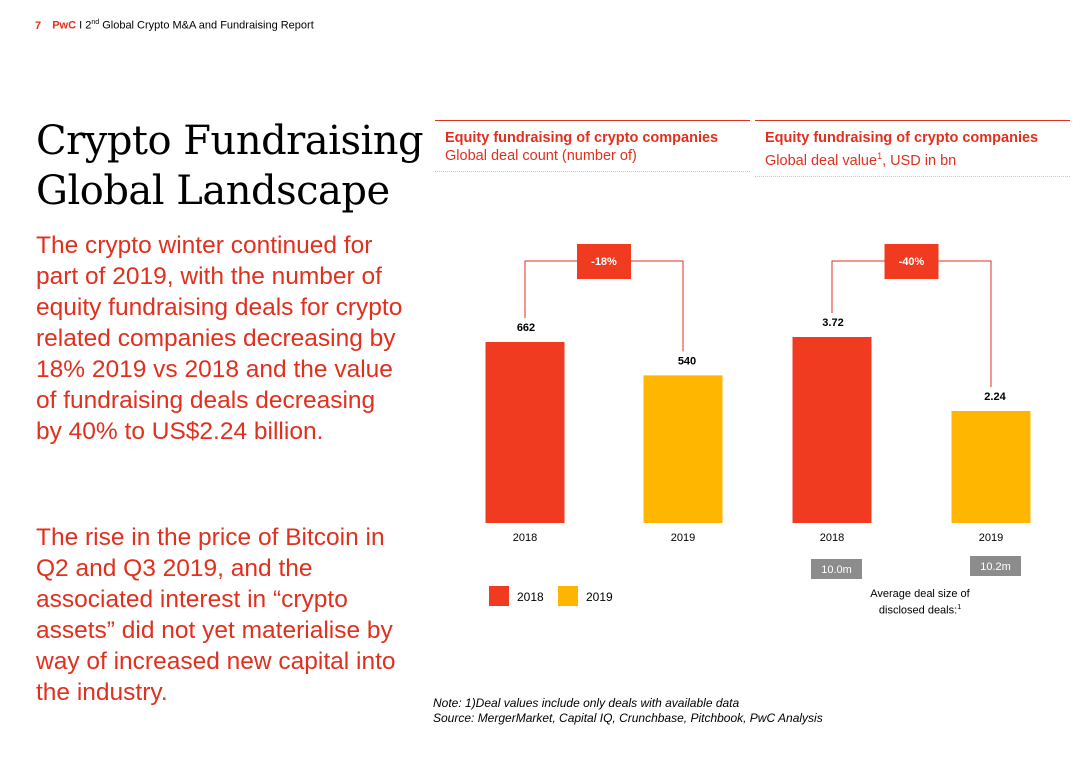  What do you see at coordinates (530, 597) in the screenshot?
I see `legend-label-2018: 2018` at bounding box center [530, 597].